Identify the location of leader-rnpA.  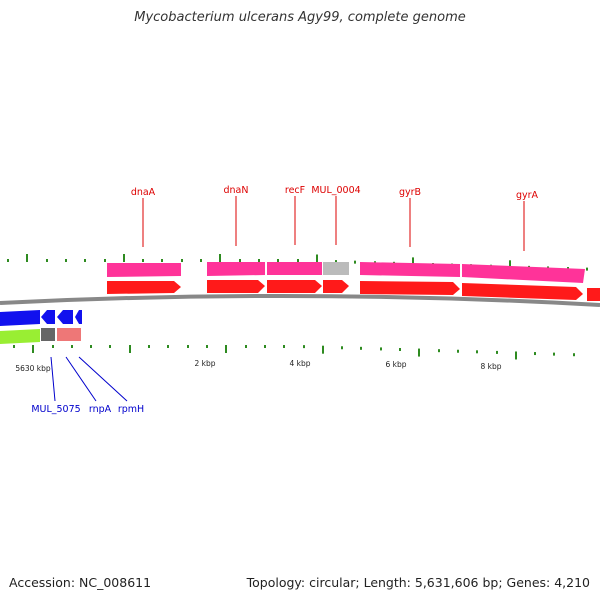
(81, 379).